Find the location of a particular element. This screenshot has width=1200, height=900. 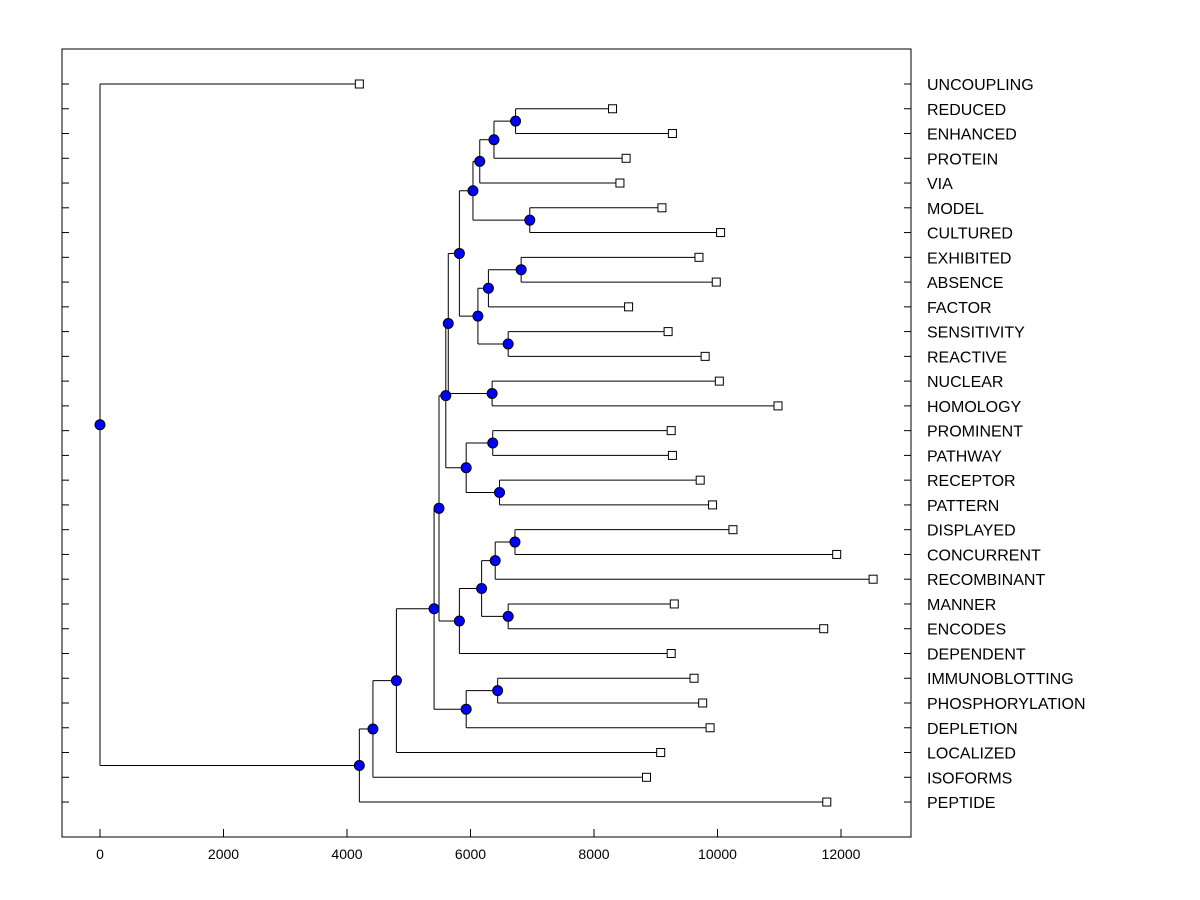

x-tick-label: 6000 is located at coordinates (470, 854).